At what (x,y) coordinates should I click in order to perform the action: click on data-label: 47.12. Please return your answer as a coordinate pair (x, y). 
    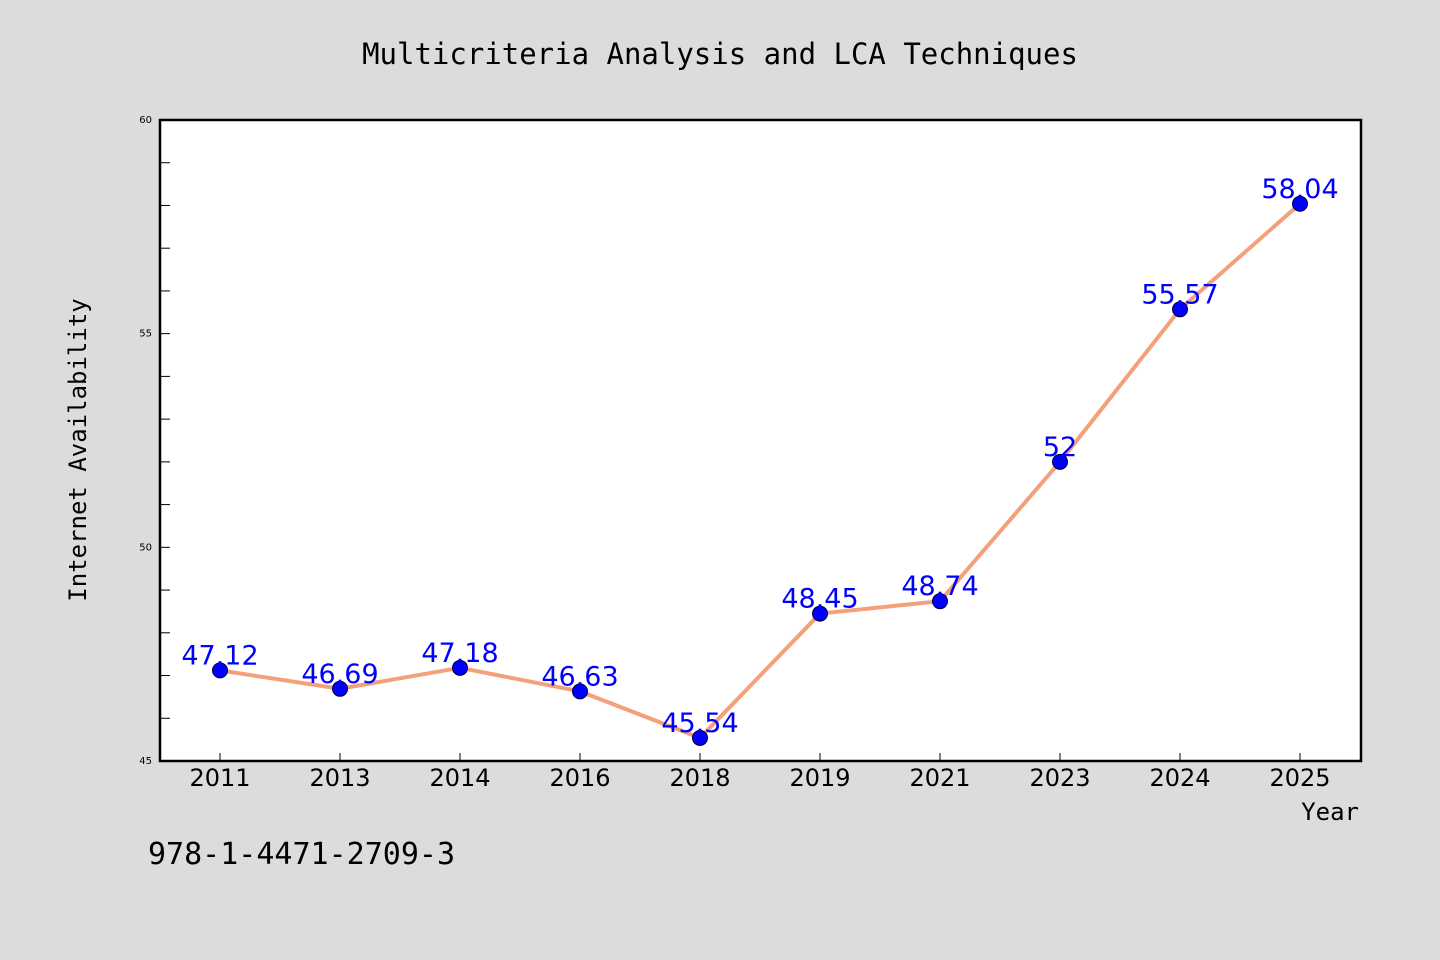
    Looking at the image, I should click on (219, 655).